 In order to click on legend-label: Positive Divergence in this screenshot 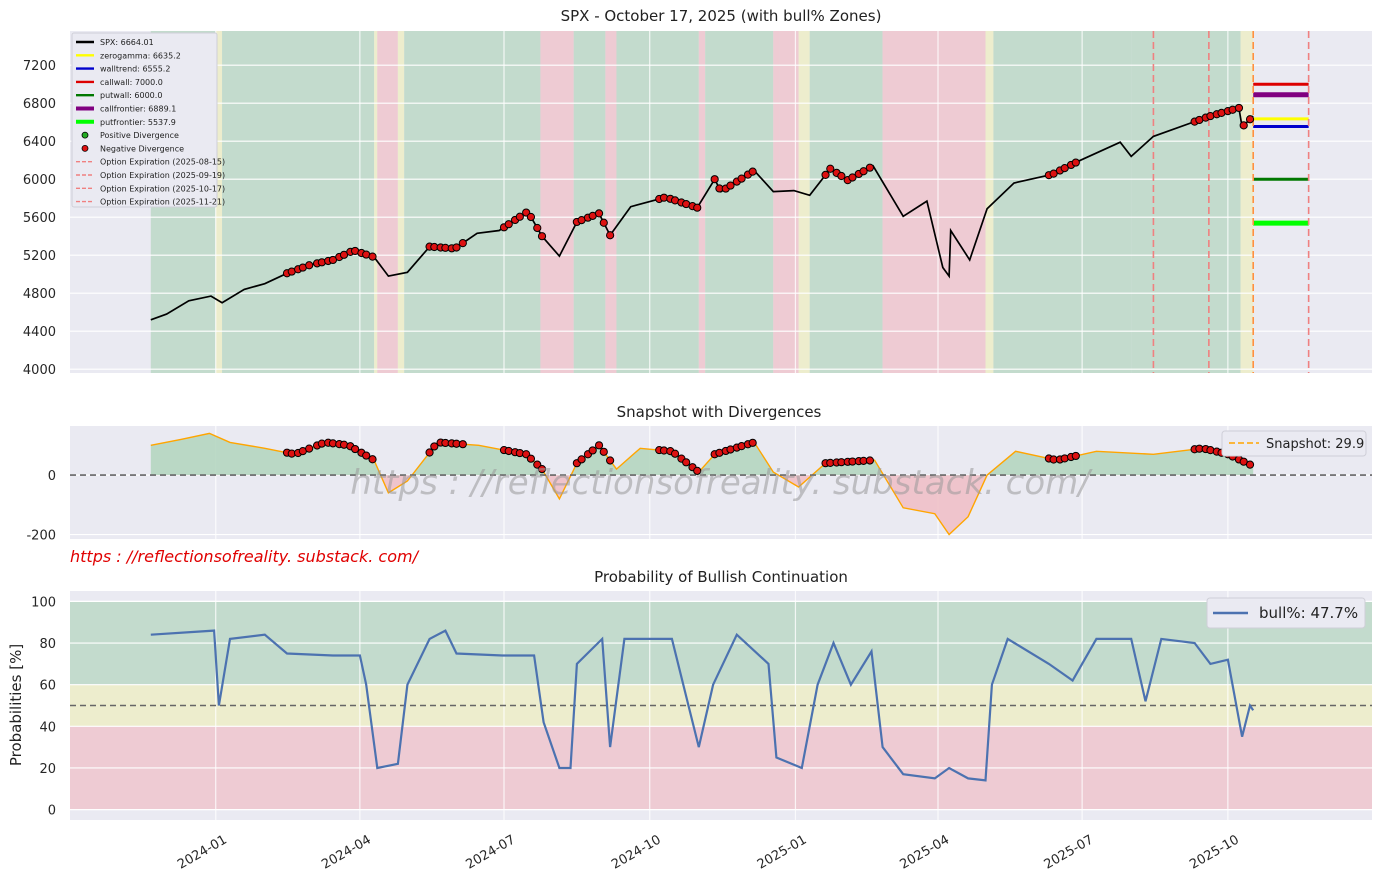, I will do `click(139, 135)`.